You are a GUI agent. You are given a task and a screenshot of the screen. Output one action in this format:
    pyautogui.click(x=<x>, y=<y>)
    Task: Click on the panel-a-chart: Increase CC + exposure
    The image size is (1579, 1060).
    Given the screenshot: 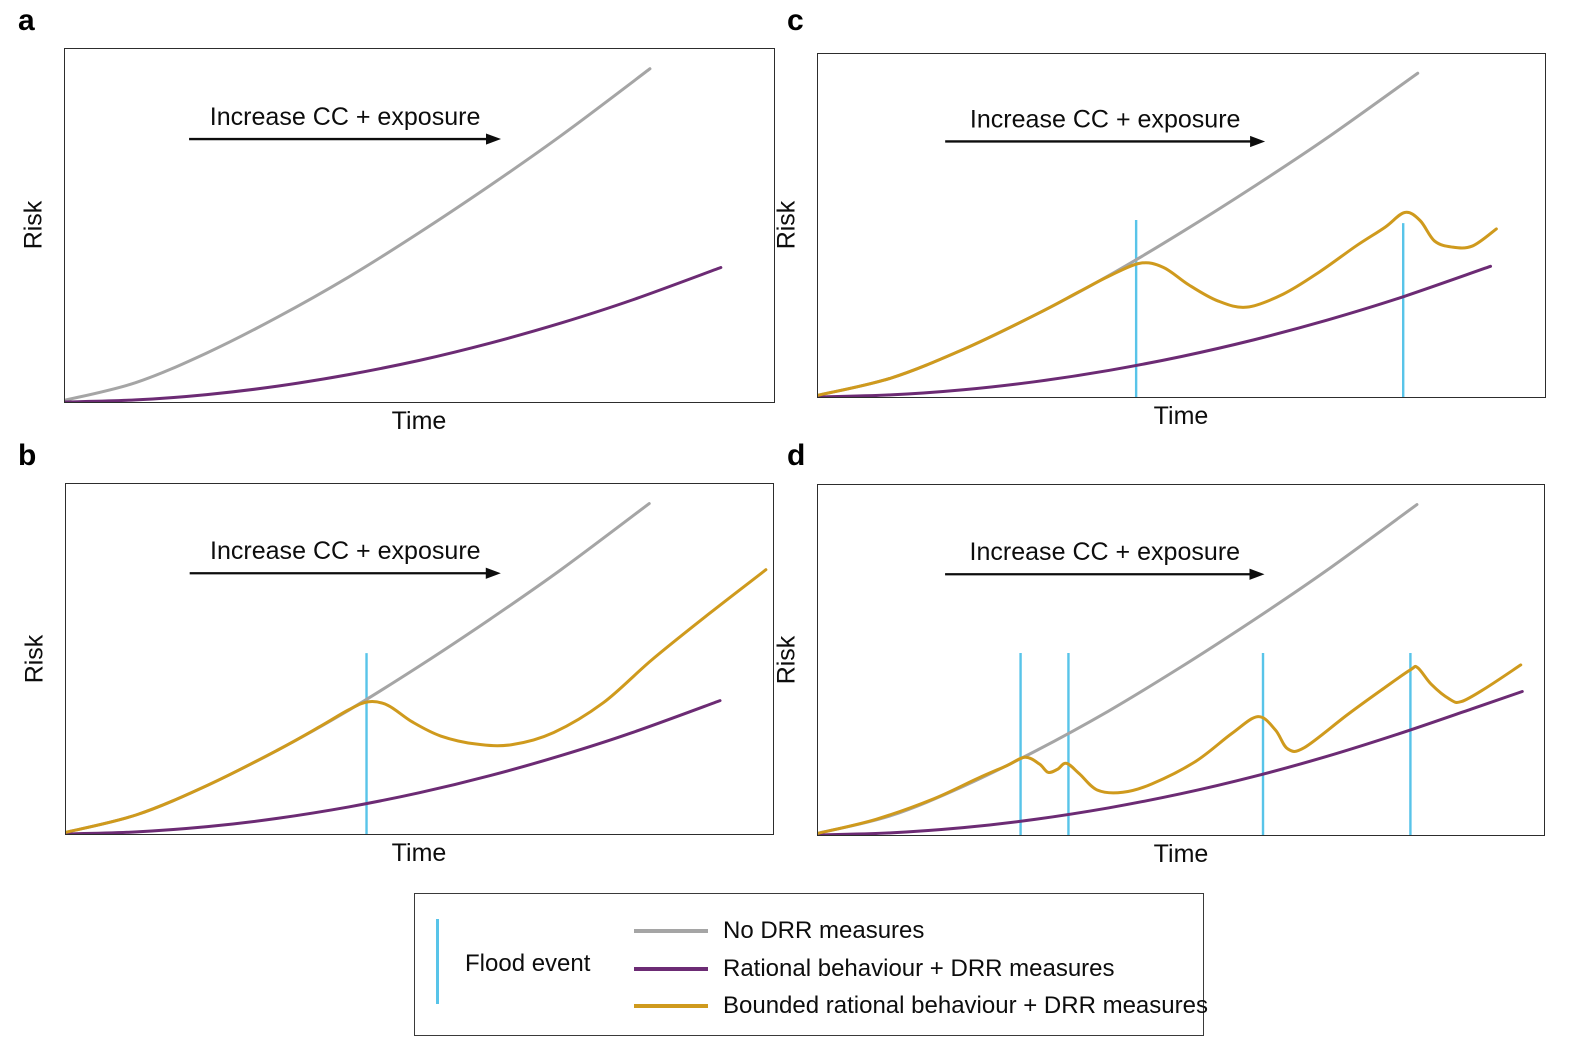 What is the action you would take?
    pyautogui.click(x=394, y=234)
    